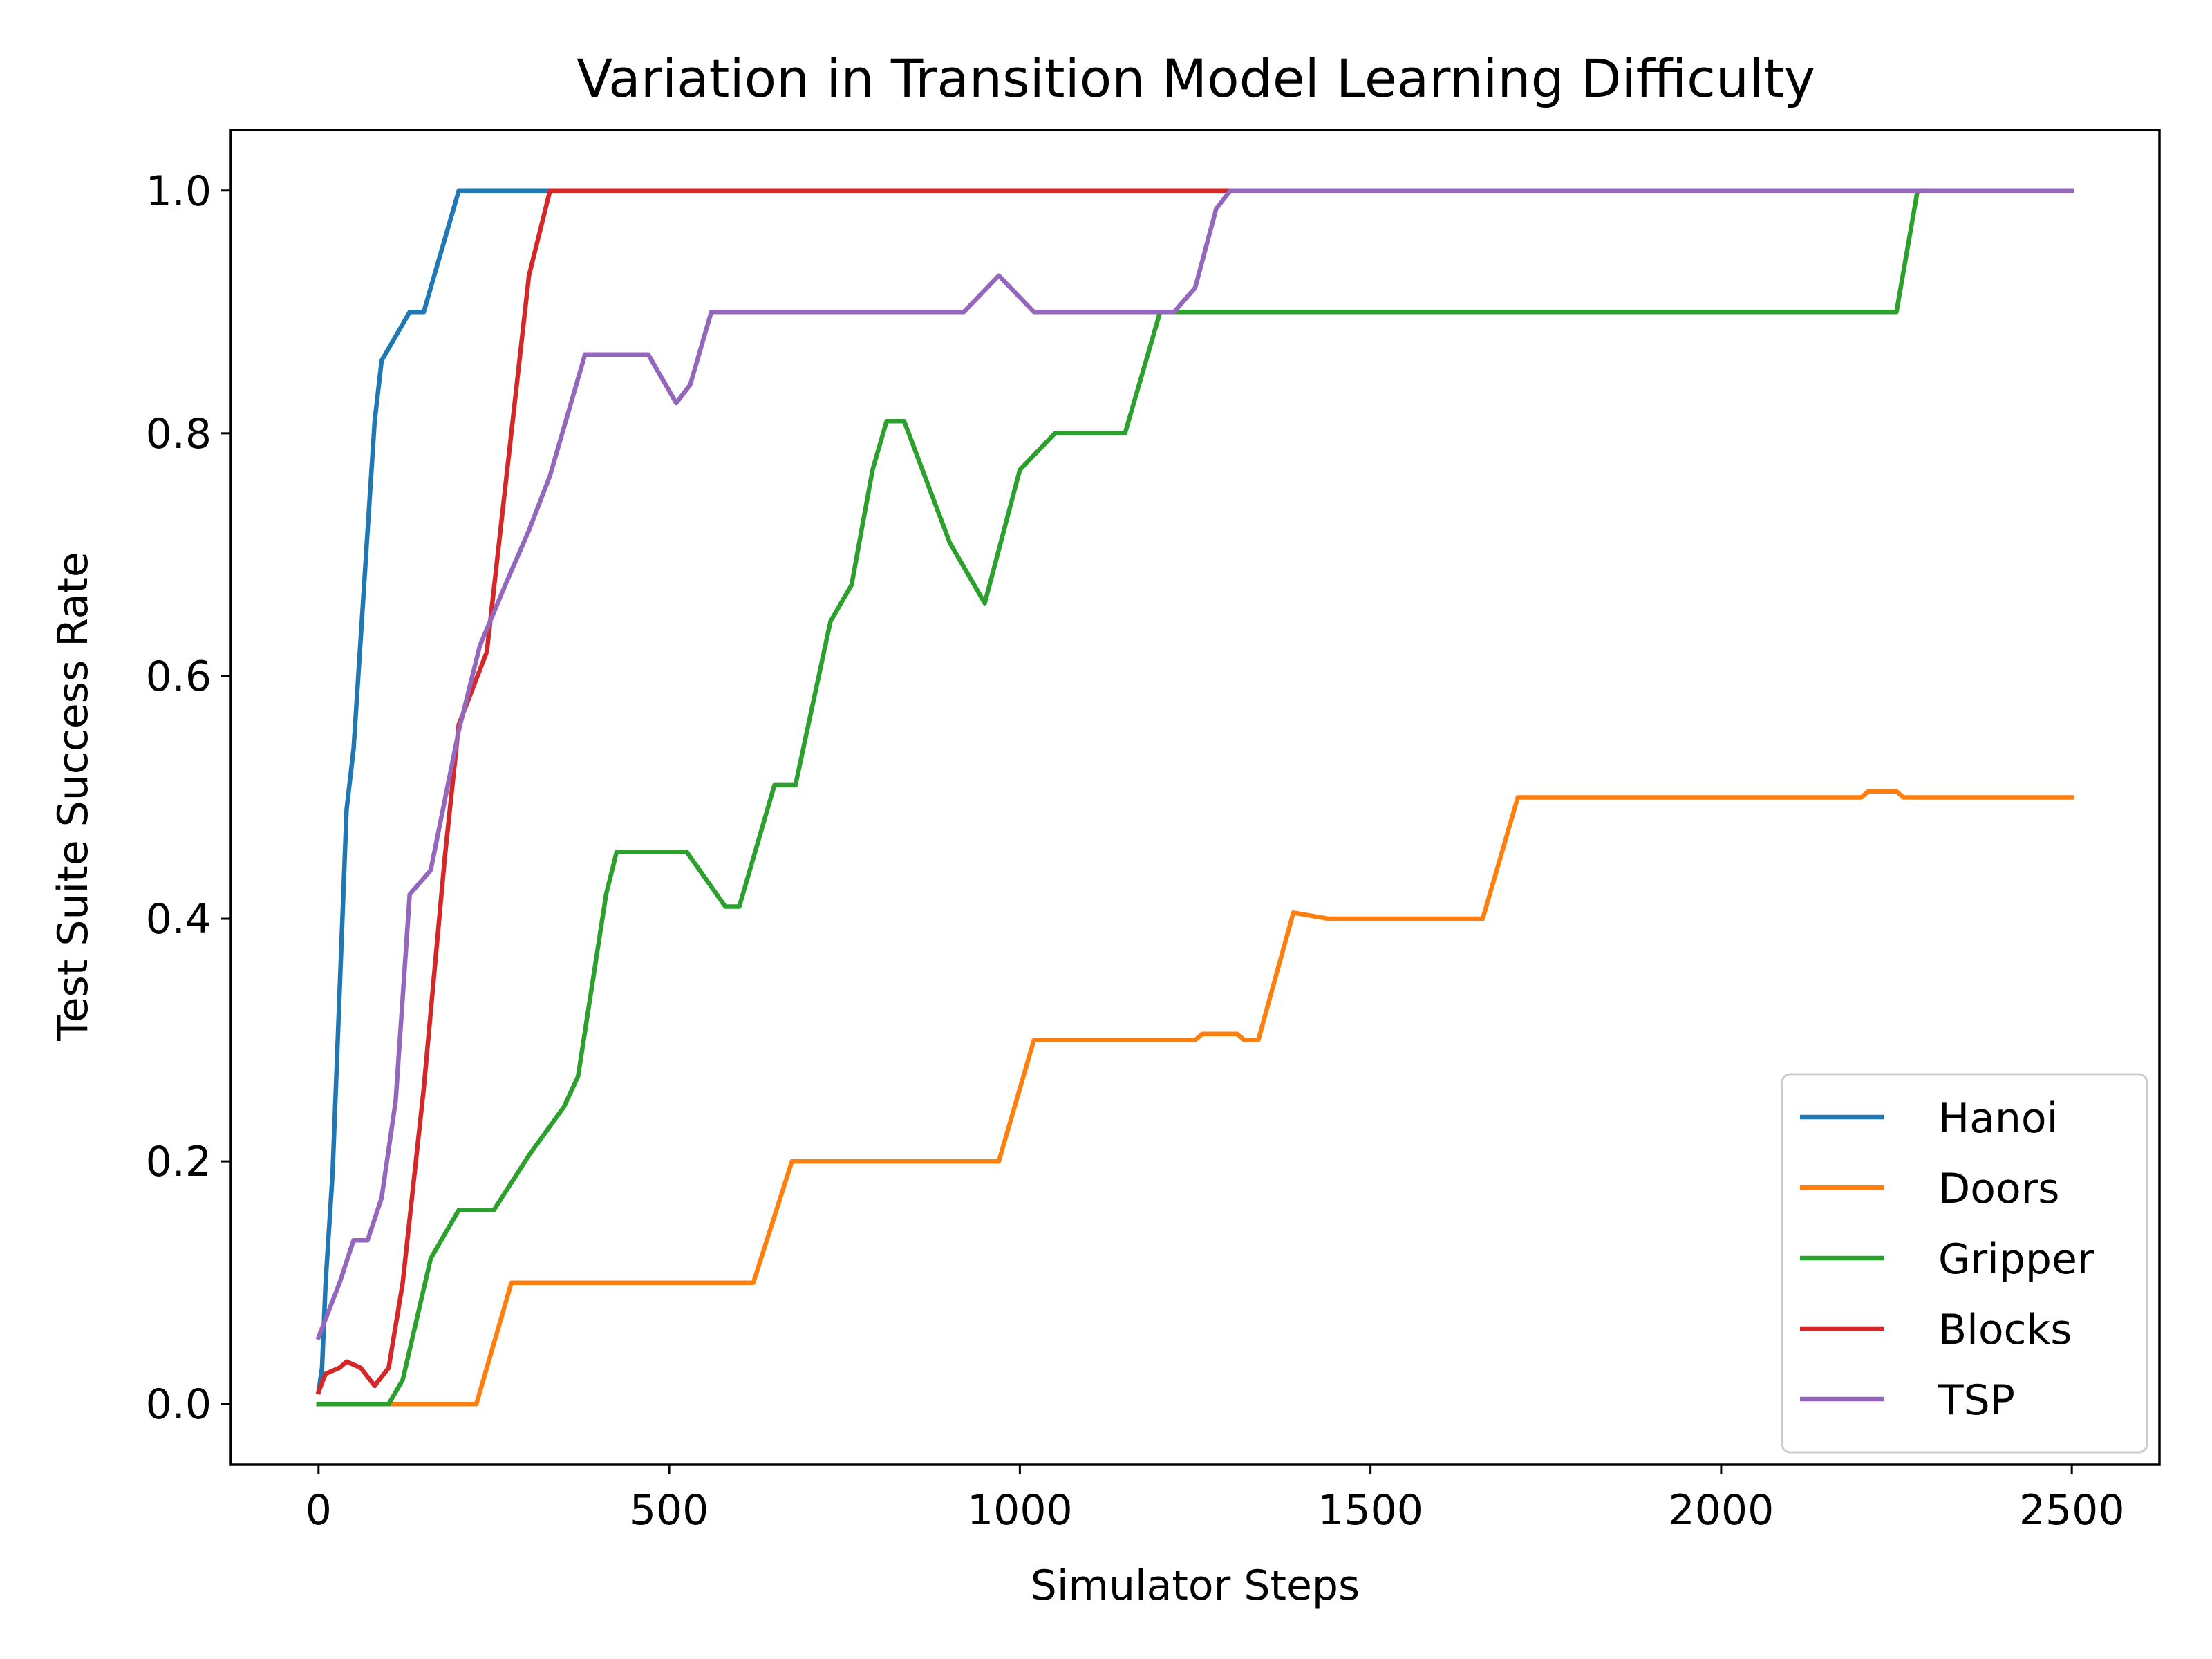 This screenshot has width=2212, height=1659. I want to click on legend-label-gripper: Gripper, so click(2016, 1259).